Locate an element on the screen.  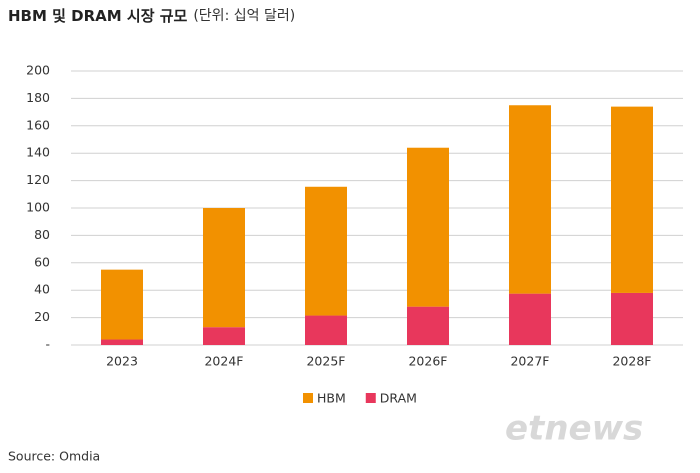
y-tick-label: 60 is located at coordinates (42, 261).